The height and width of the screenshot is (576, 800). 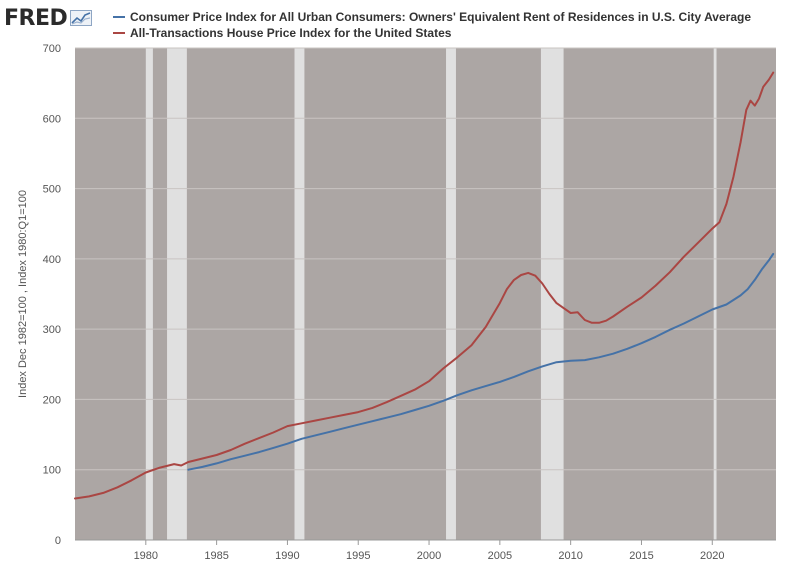 What do you see at coordinates (52, 190) in the screenshot?
I see `y-tick-label-500: 500` at bounding box center [52, 190].